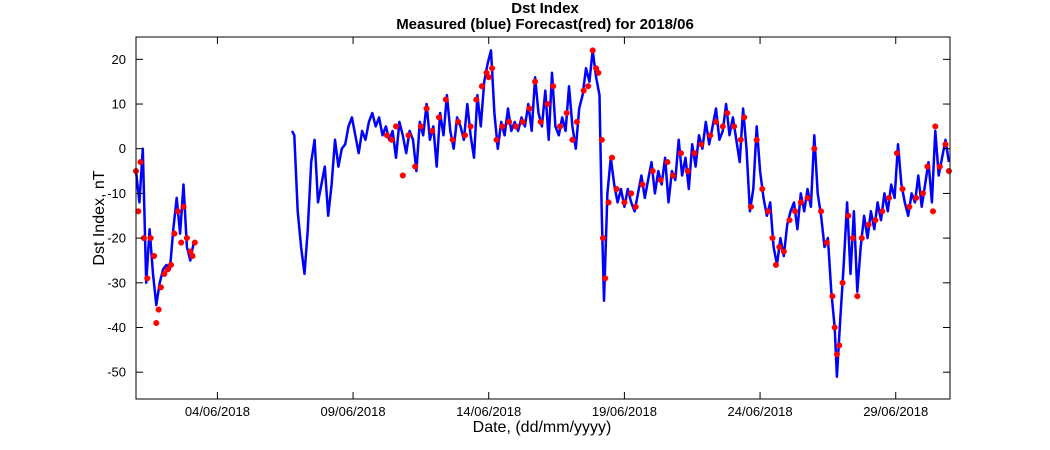  Describe the element at coordinates (119, 59) in the screenshot. I see `y-tick-label: 20` at that location.